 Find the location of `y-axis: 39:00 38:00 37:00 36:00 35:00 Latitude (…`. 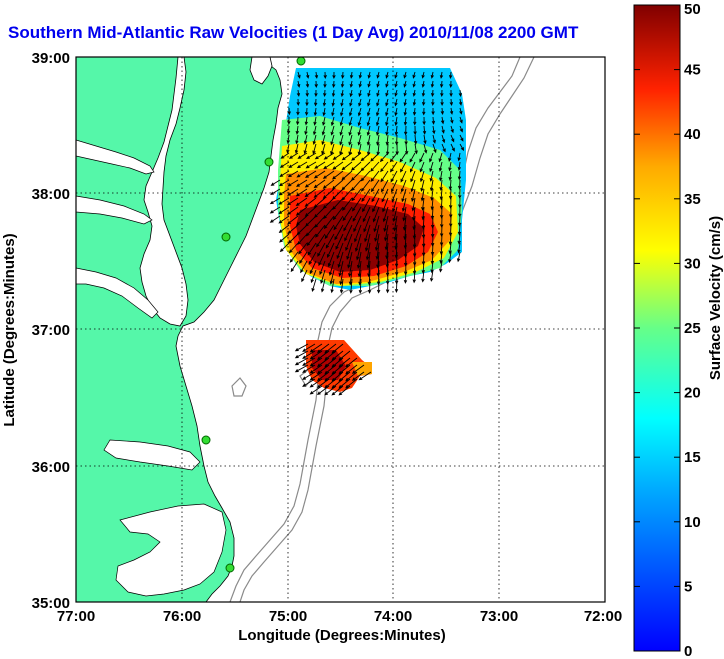

y-axis: 39:00 38:00 37:00 36:00 35:00 Latitude (… is located at coordinates (35, 331).